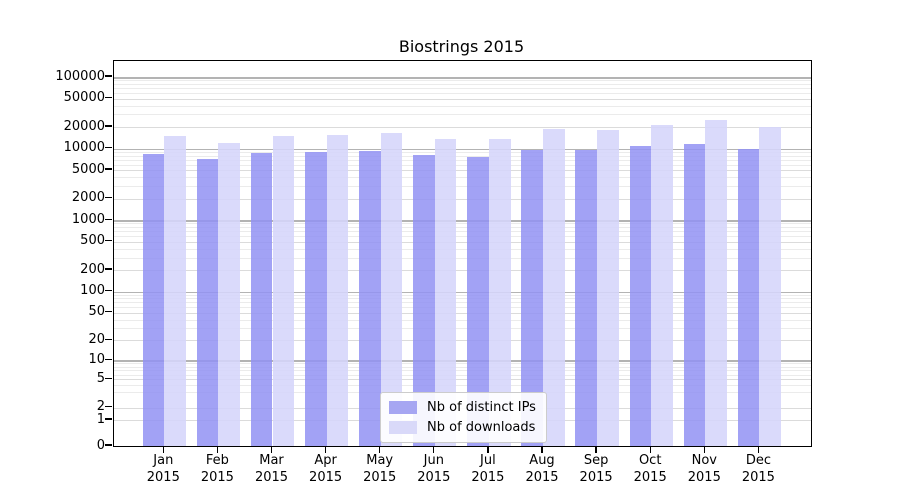 Image resolution: width=900 pixels, height=500 pixels. What do you see at coordinates (88, 219) in the screenshot?
I see `y-tick-label-1000: 1000` at bounding box center [88, 219].